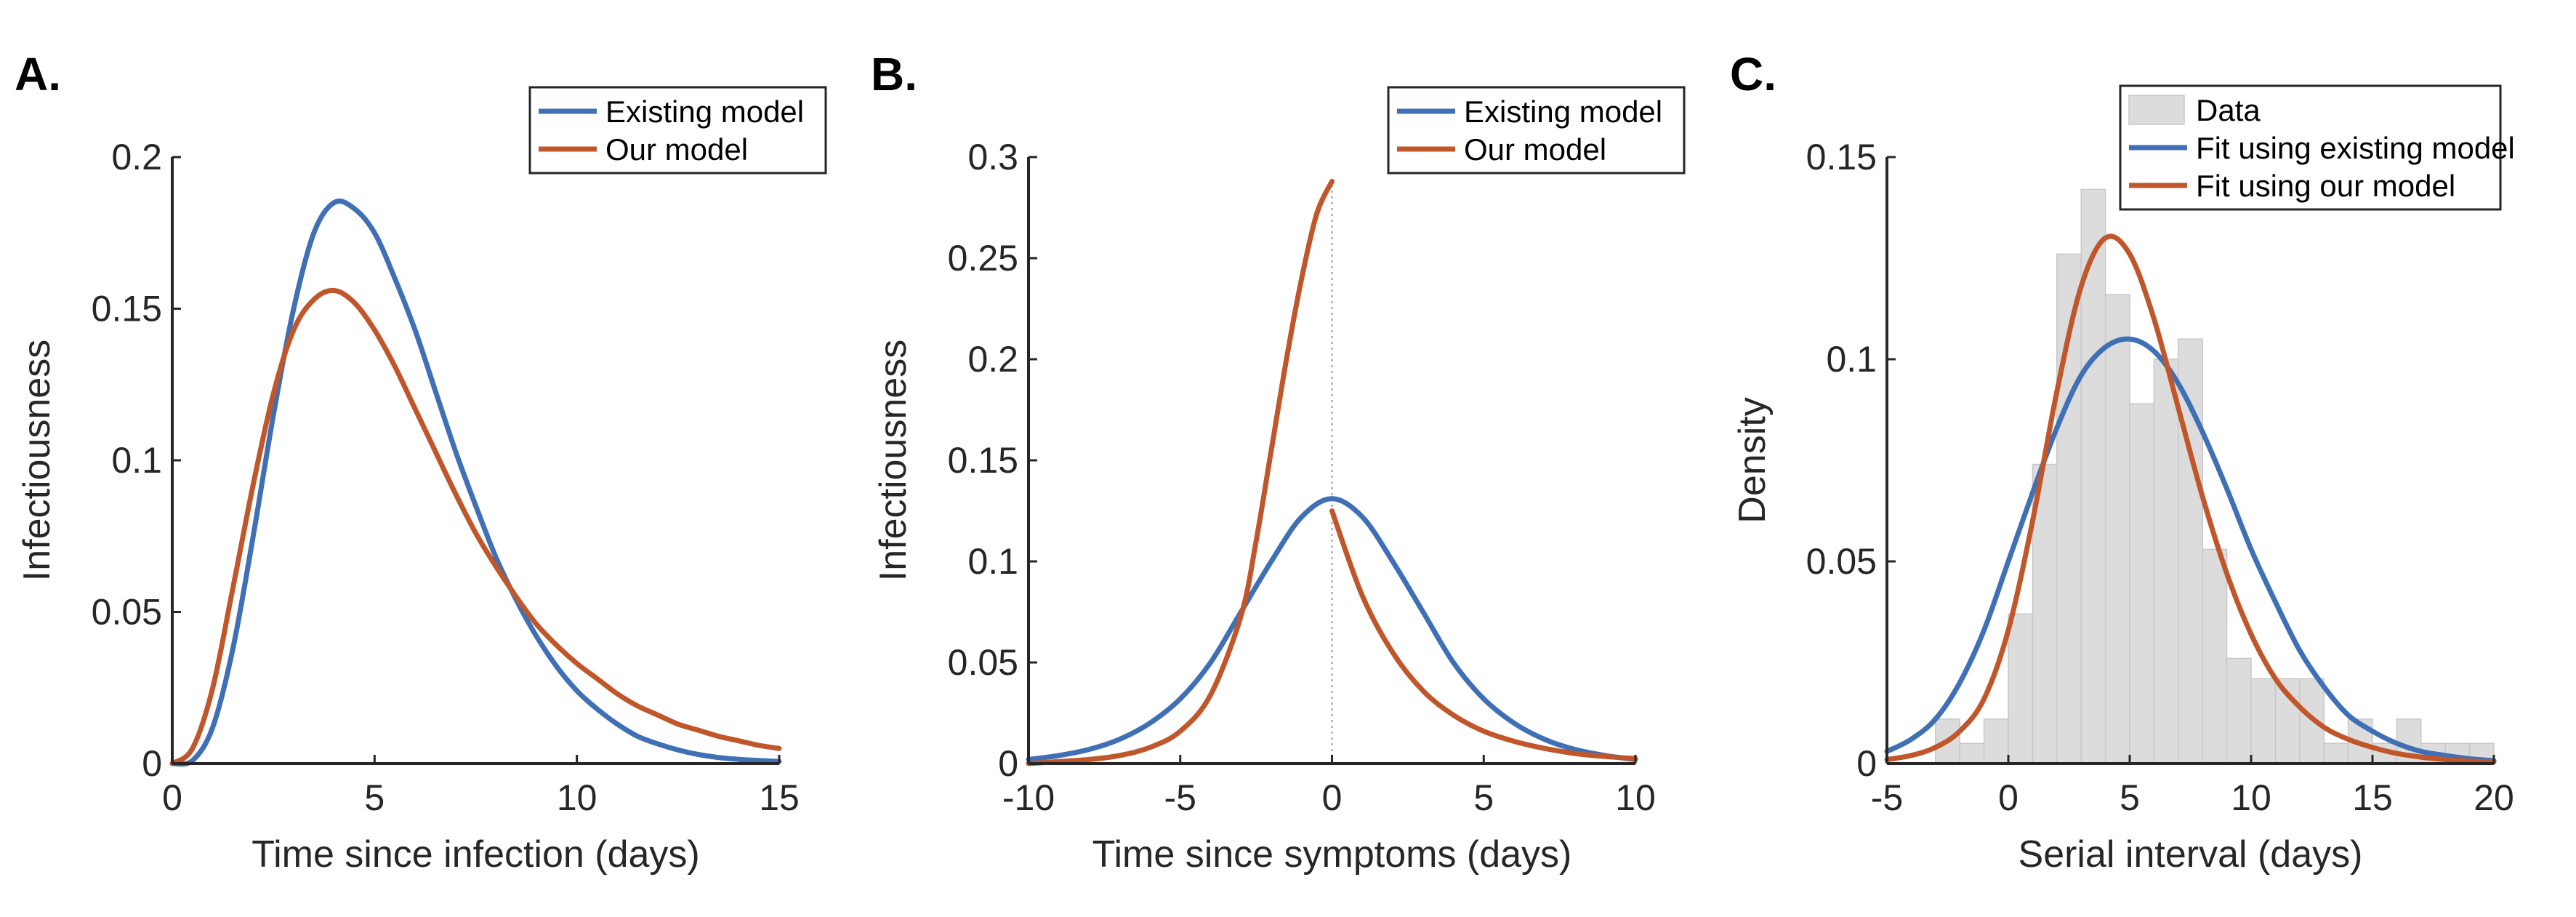 The height and width of the screenshot is (917, 2576). Describe the element at coordinates (38, 74) in the screenshot. I see `panel-letter: A.` at that location.